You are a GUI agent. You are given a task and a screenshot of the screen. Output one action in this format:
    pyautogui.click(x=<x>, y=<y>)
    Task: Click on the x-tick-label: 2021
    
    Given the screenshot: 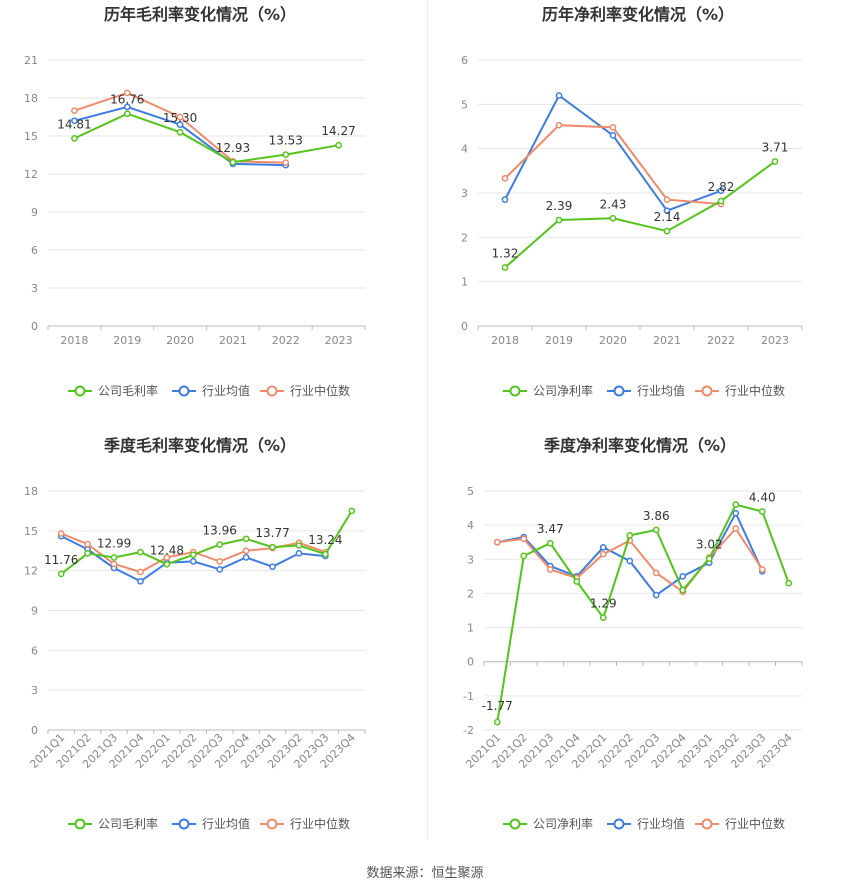 What is the action you would take?
    pyautogui.click(x=233, y=340)
    